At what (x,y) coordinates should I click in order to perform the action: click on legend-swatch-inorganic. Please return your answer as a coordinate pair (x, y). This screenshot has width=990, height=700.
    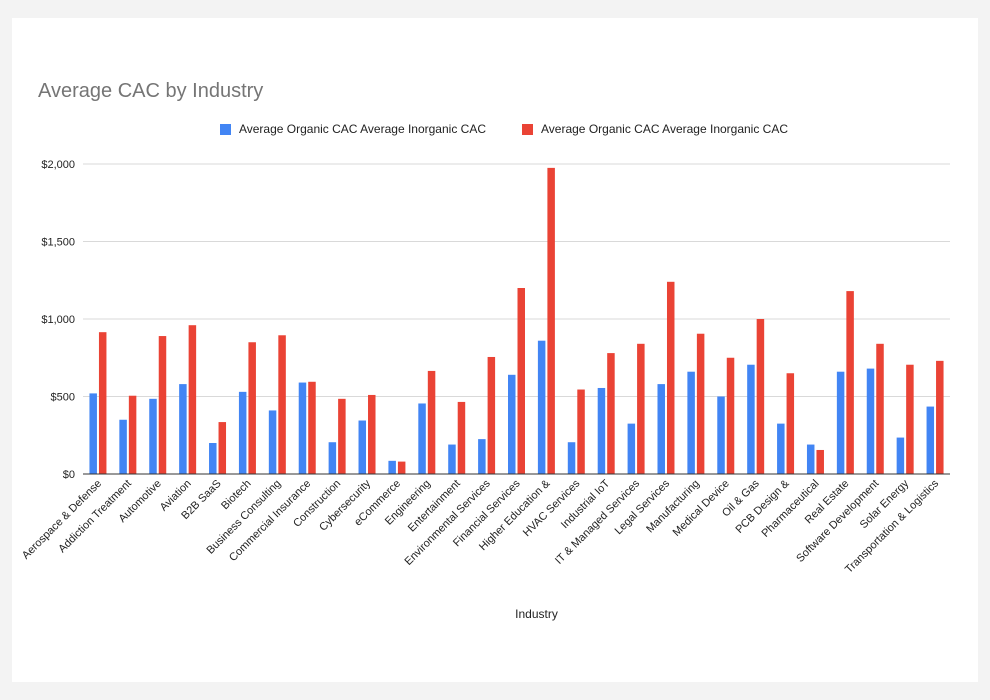
    Looking at the image, I should click on (527, 129).